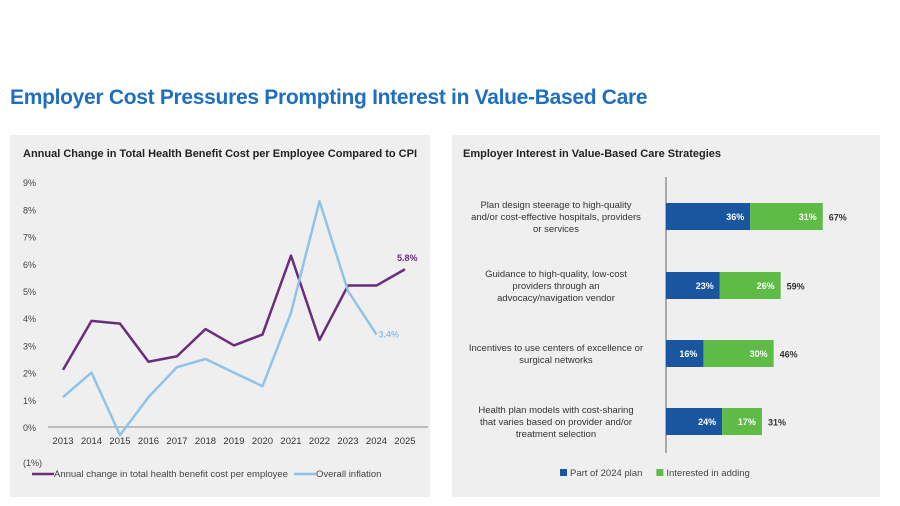  I want to click on x-tick-label: 2020, so click(262, 441).